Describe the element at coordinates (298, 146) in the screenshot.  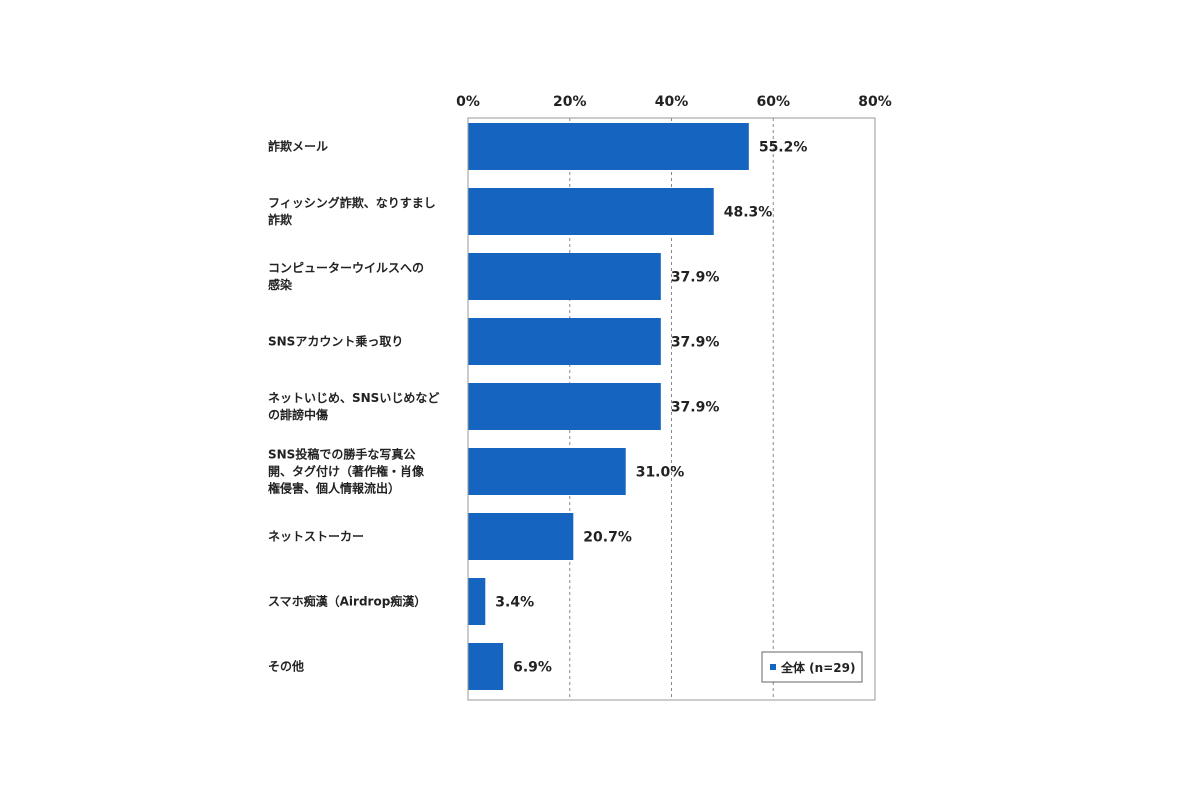
I see `category-label: 詐欺メール` at that location.